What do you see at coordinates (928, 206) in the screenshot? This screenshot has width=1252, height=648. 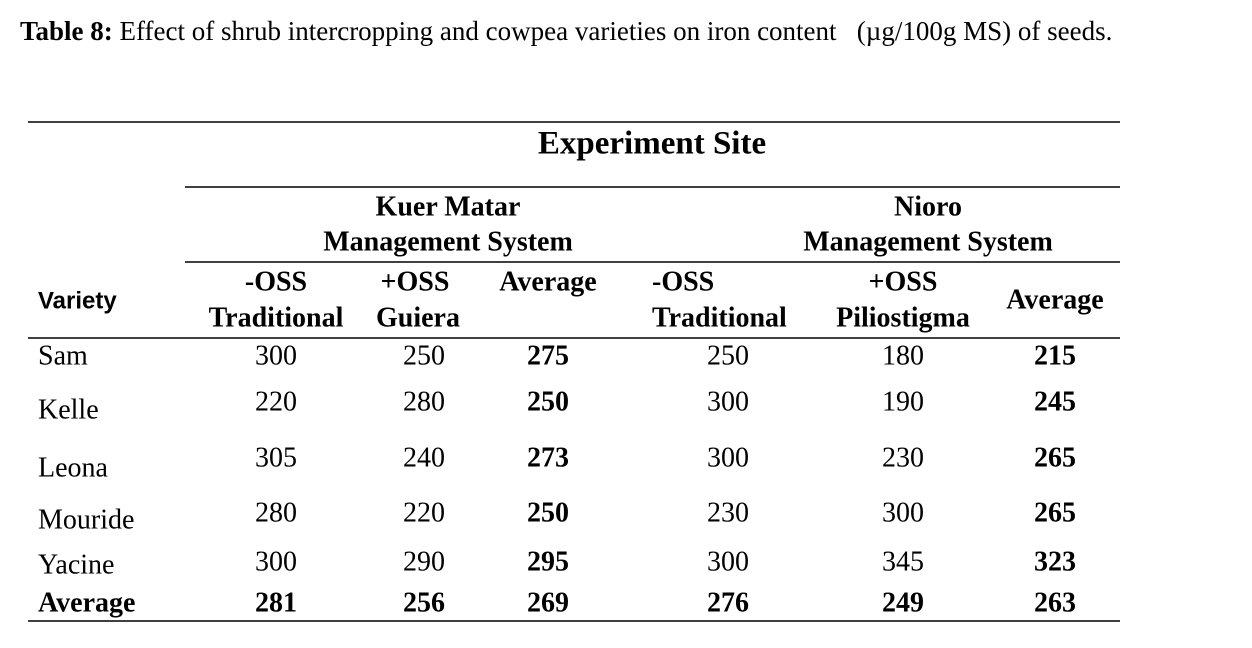 I see `group-name: Nioro` at bounding box center [928, 206].